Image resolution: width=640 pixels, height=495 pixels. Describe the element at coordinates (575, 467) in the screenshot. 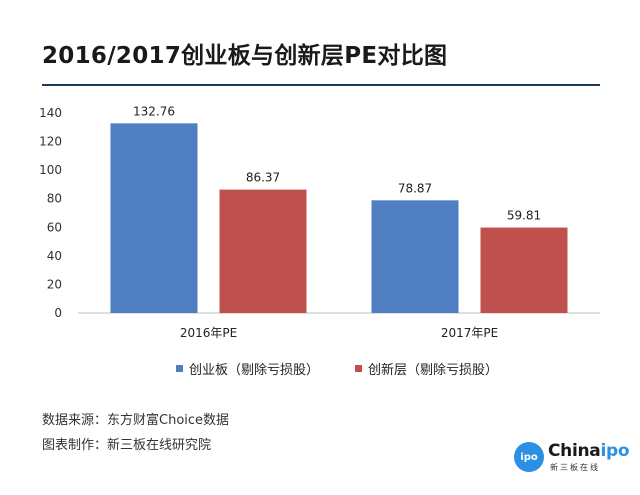

I see `logo-subtitle: 新三板在线` at that location.